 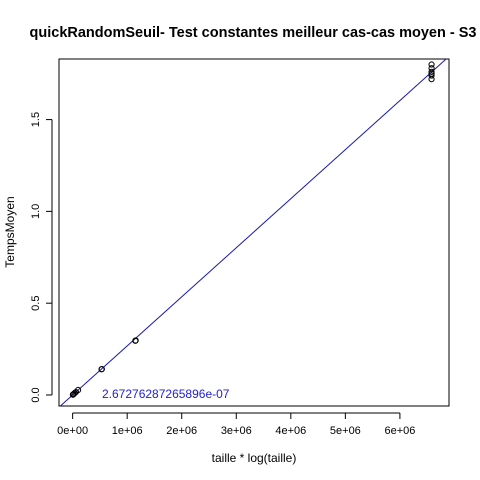 I want to click on x-tick-label: 6e+06, so click(x=399, y=431).